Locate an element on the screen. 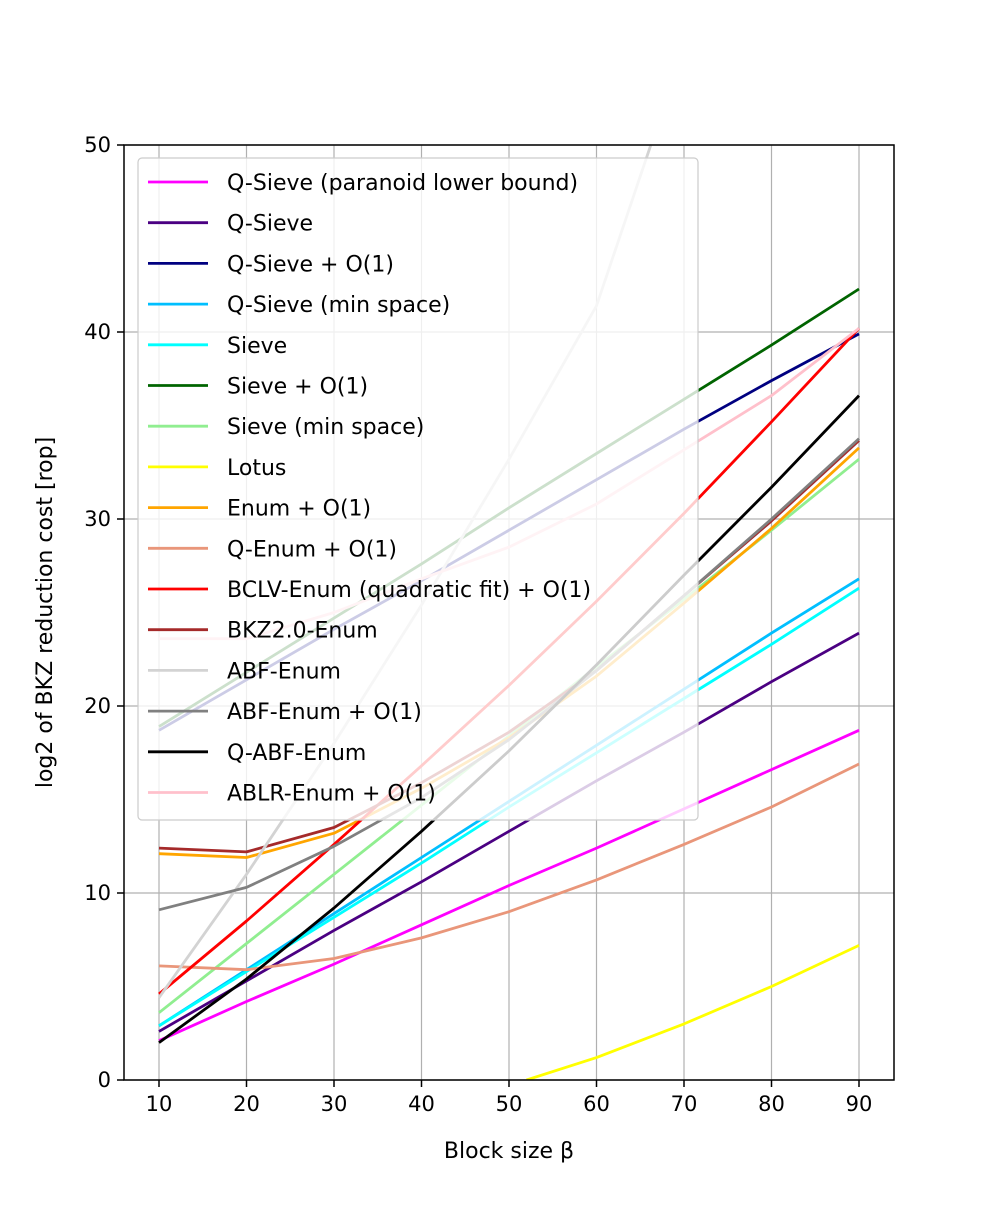 Image resolution: width=994 pixels, height=1214 pixels. x-tick-label: 80 is located at coordinates (771, 1104).